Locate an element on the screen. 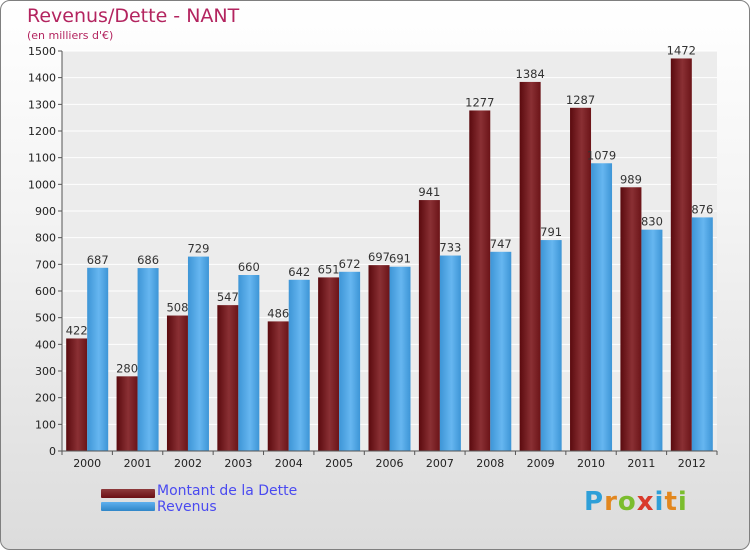  brand-logo: Proxiti is located at coordinates (636, 502).